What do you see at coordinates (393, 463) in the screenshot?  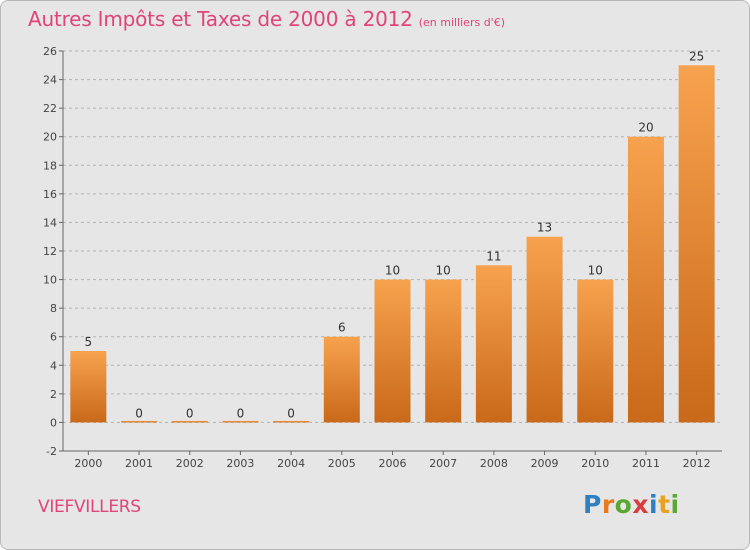 I see `x-tick-label: 2006` at bounding box center [393, 463].